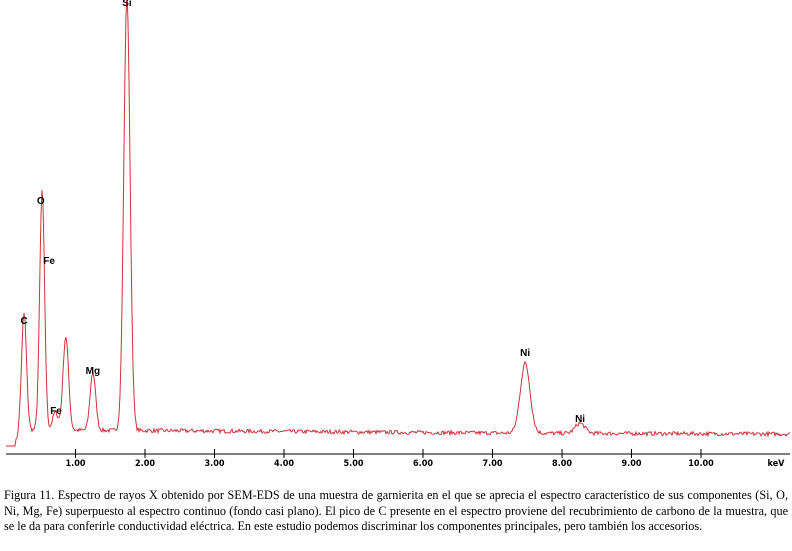  I want to click on x-tick-label: 3.00, so click(215, 464).